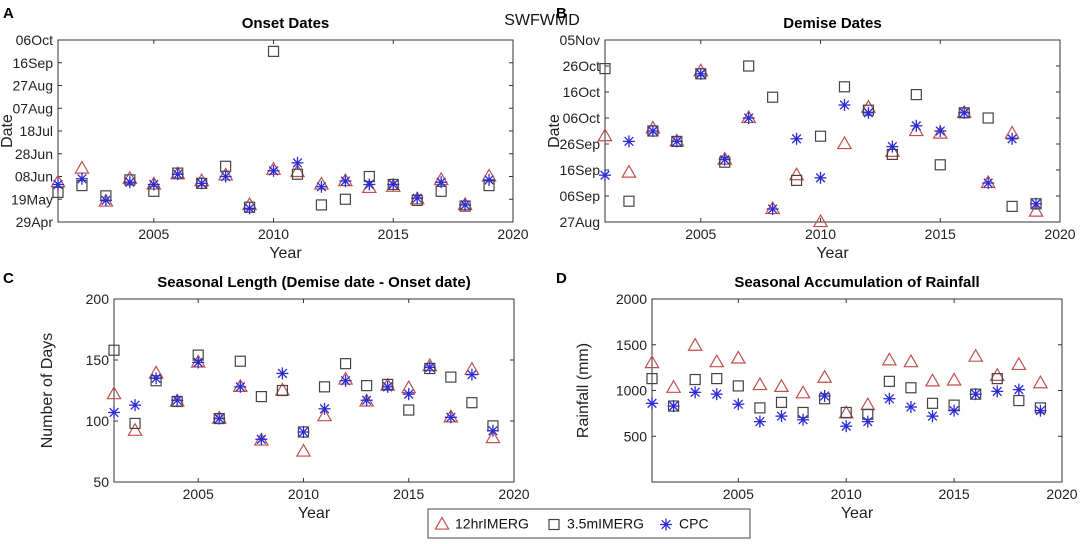  I want to click on y-axis-label: Date, so click(554, 131).